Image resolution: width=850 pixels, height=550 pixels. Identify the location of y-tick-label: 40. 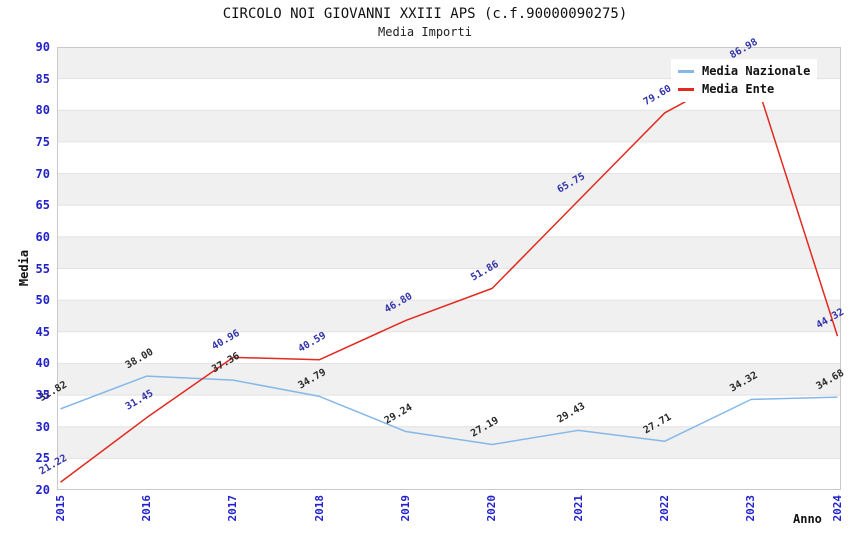
(42, 363).